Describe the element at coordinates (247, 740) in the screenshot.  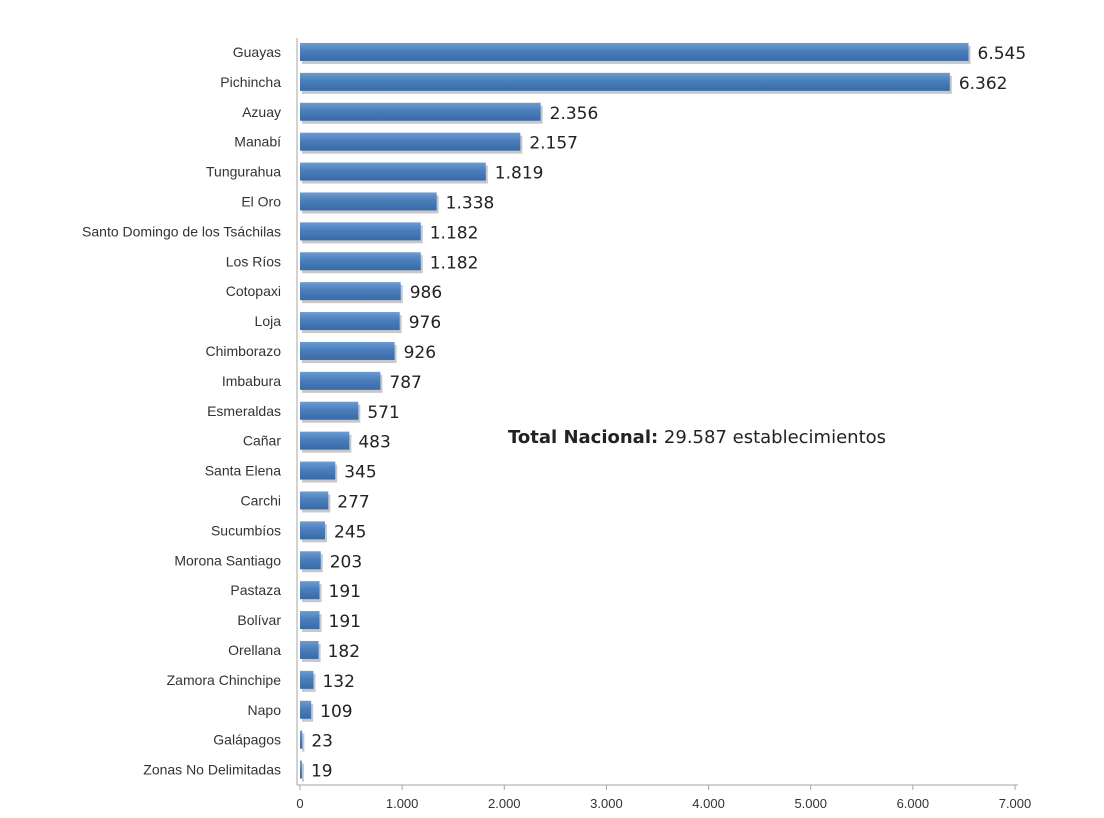
I see `category-label-galapagos: Galápagos` at that location.